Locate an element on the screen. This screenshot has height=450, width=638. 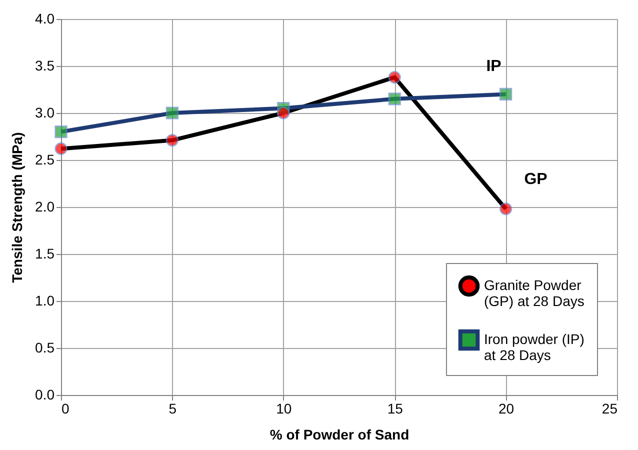
y-tick-label: 2.0 is located at coordinates (45, 206).